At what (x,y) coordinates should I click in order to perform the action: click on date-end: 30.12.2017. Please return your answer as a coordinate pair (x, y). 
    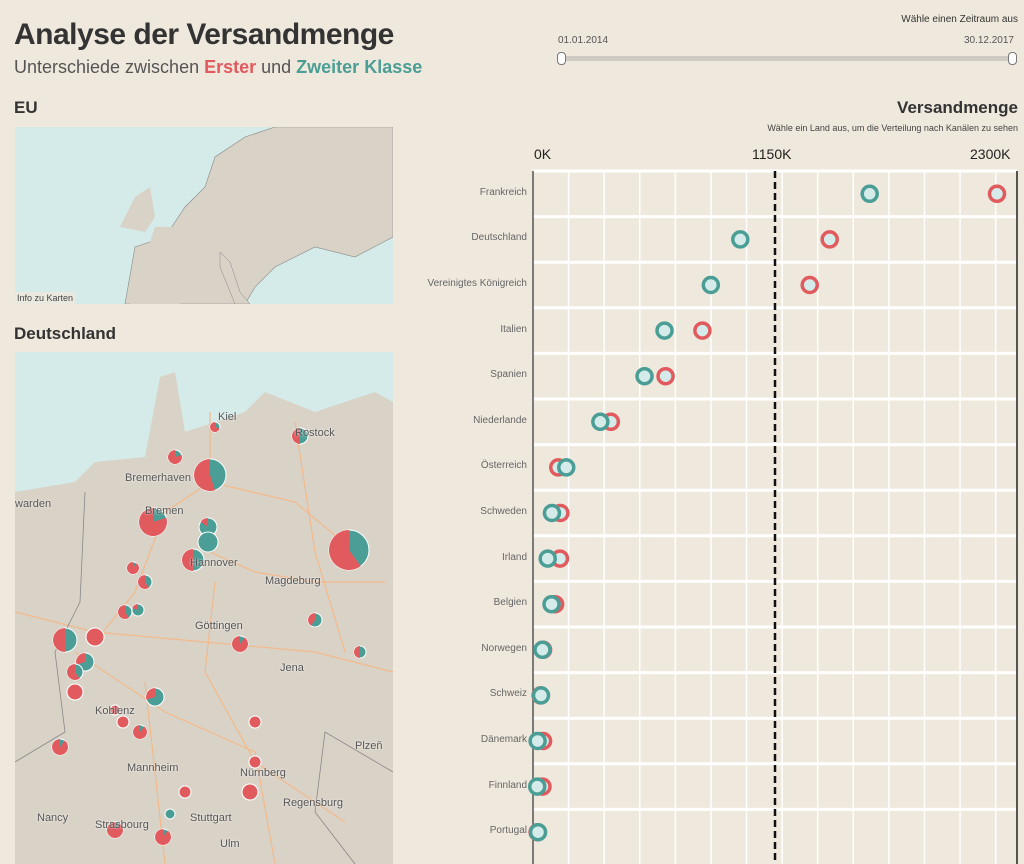
    Looking at the image, I should click on (988, 40).